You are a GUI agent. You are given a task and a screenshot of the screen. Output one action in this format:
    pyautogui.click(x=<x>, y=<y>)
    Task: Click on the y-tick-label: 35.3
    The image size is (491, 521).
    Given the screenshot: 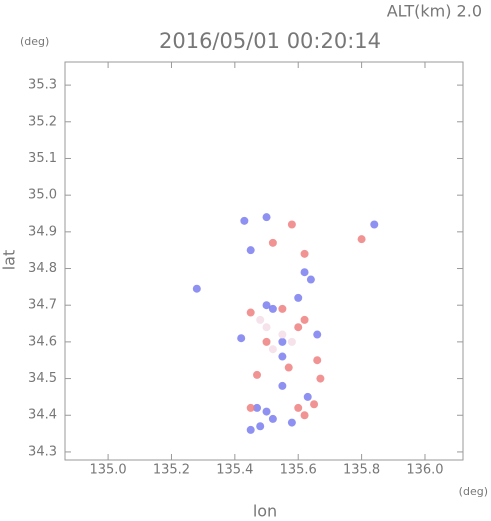 What is the action you would take?
    pyautogui.click(x=42, y=85)
    